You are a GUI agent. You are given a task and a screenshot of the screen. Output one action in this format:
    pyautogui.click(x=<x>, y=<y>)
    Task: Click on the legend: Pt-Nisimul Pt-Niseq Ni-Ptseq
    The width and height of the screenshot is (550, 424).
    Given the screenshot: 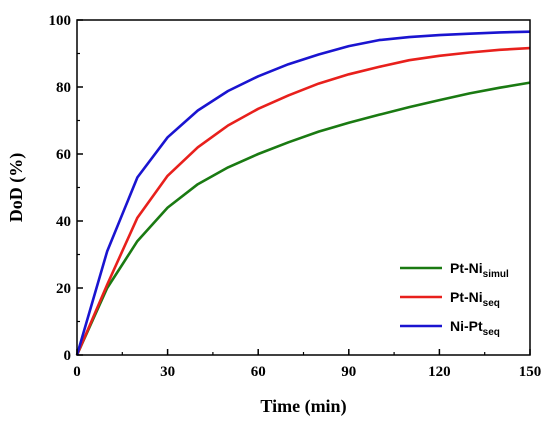 What is the action you would take?
    pyautogui.click(x=454, y=299)
    